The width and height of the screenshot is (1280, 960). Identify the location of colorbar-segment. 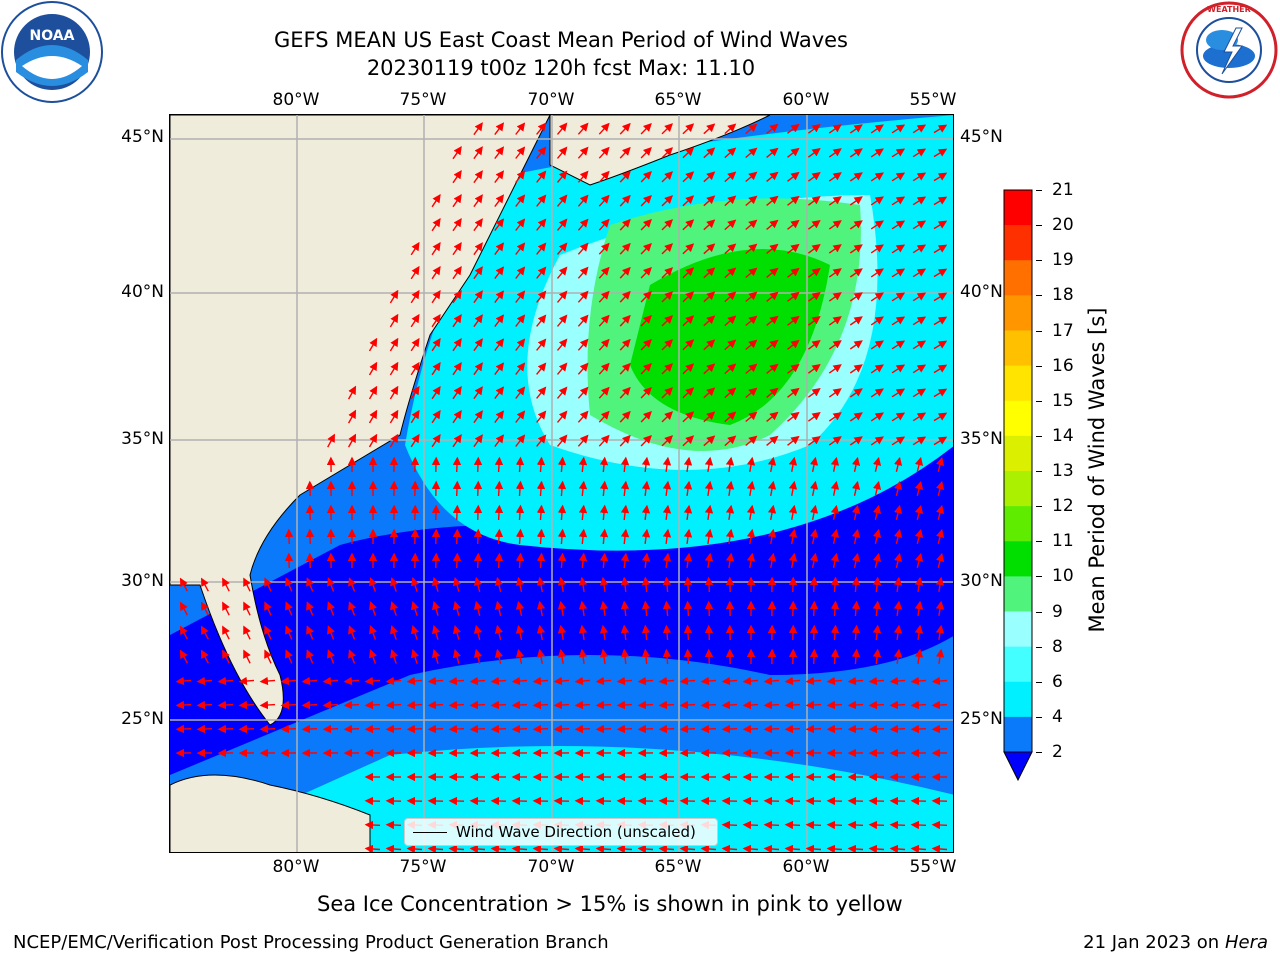
(1018, 664).